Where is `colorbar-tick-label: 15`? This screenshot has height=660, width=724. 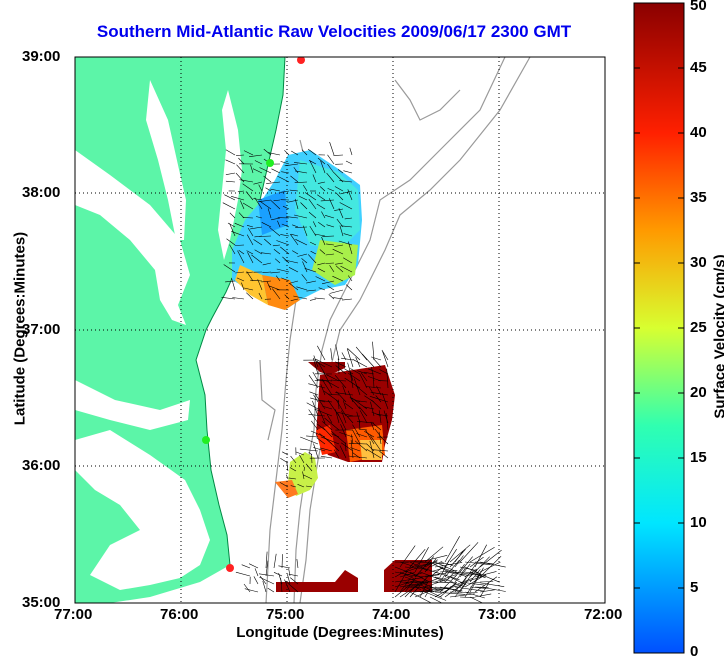
colorbar-tick-label: 15 is located at coordinates (698, 457).